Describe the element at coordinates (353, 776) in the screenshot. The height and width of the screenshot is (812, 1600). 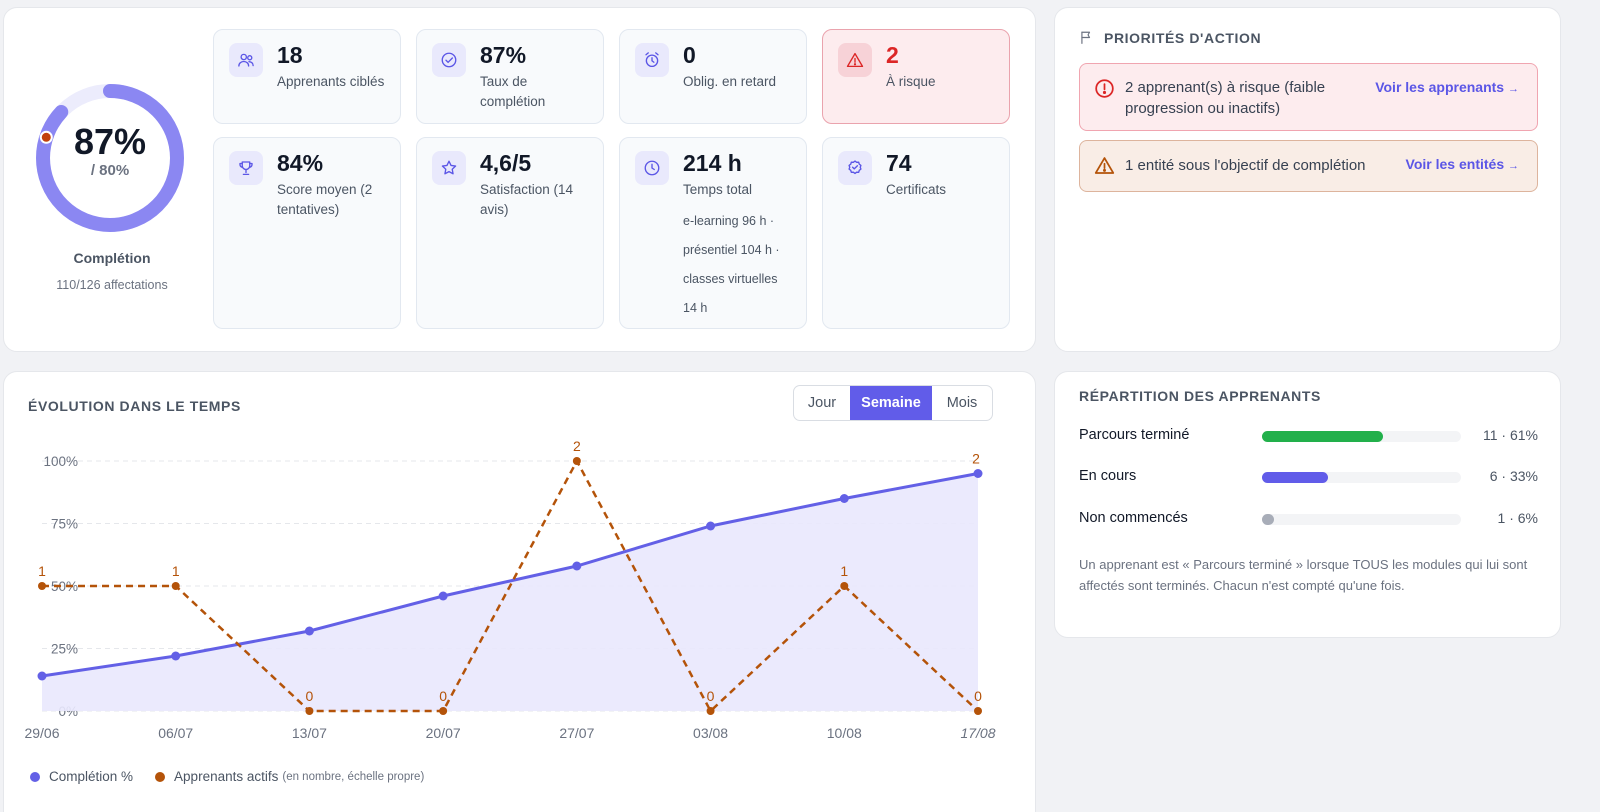
I see `legend-actifs-note: (en nombre, échelle propre)` at that location.